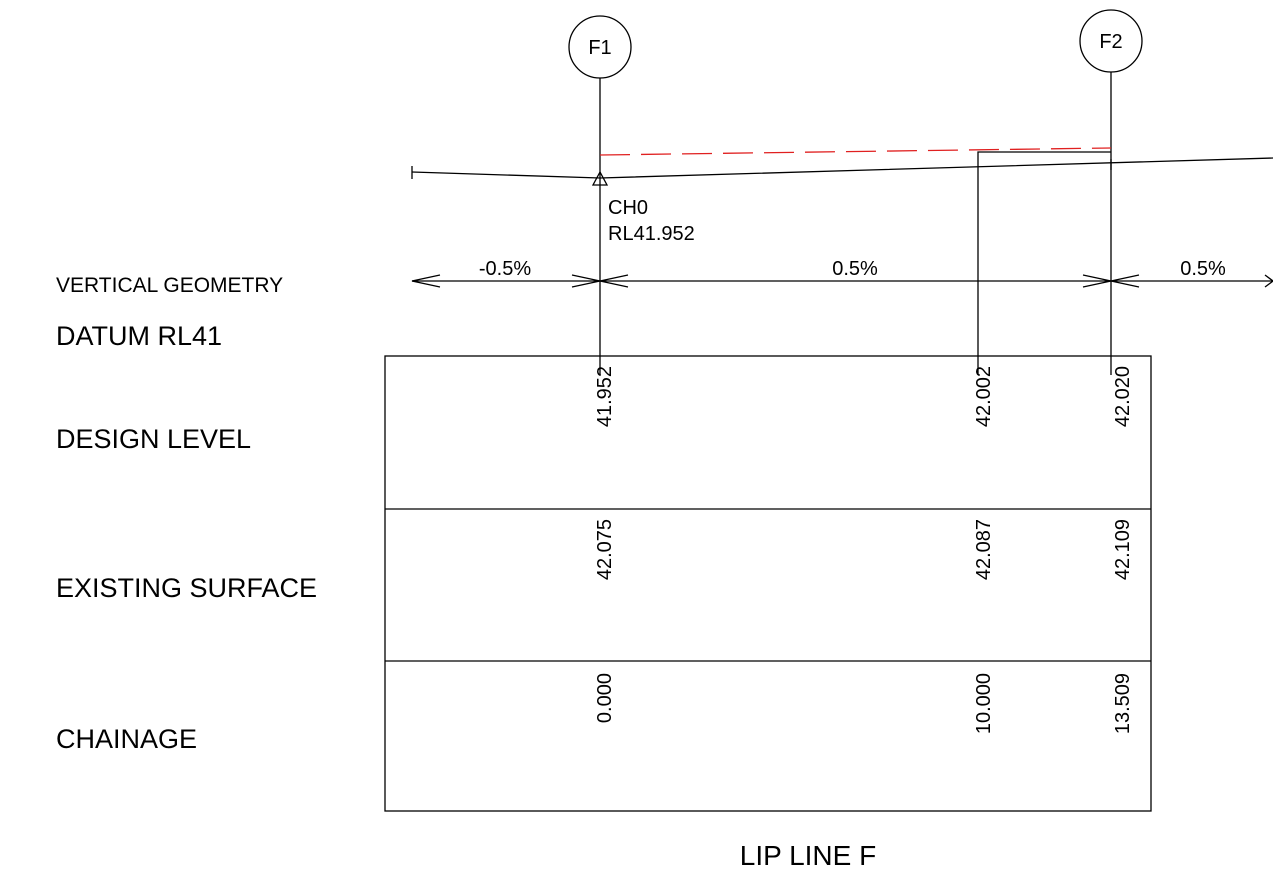 The image size is (1273, 882). I want to click on design-level-value-3: 42.020, so click(1123, 396).